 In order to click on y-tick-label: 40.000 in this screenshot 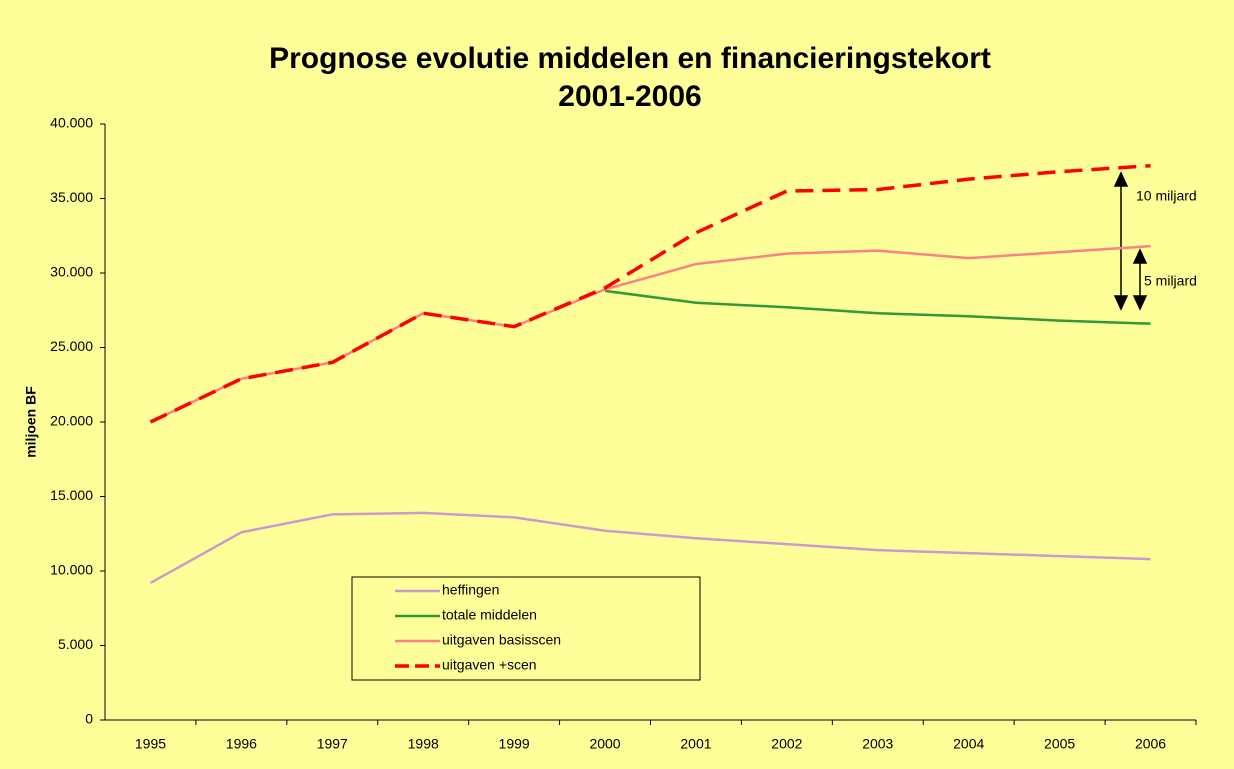, I will do `click(71, 123)`.